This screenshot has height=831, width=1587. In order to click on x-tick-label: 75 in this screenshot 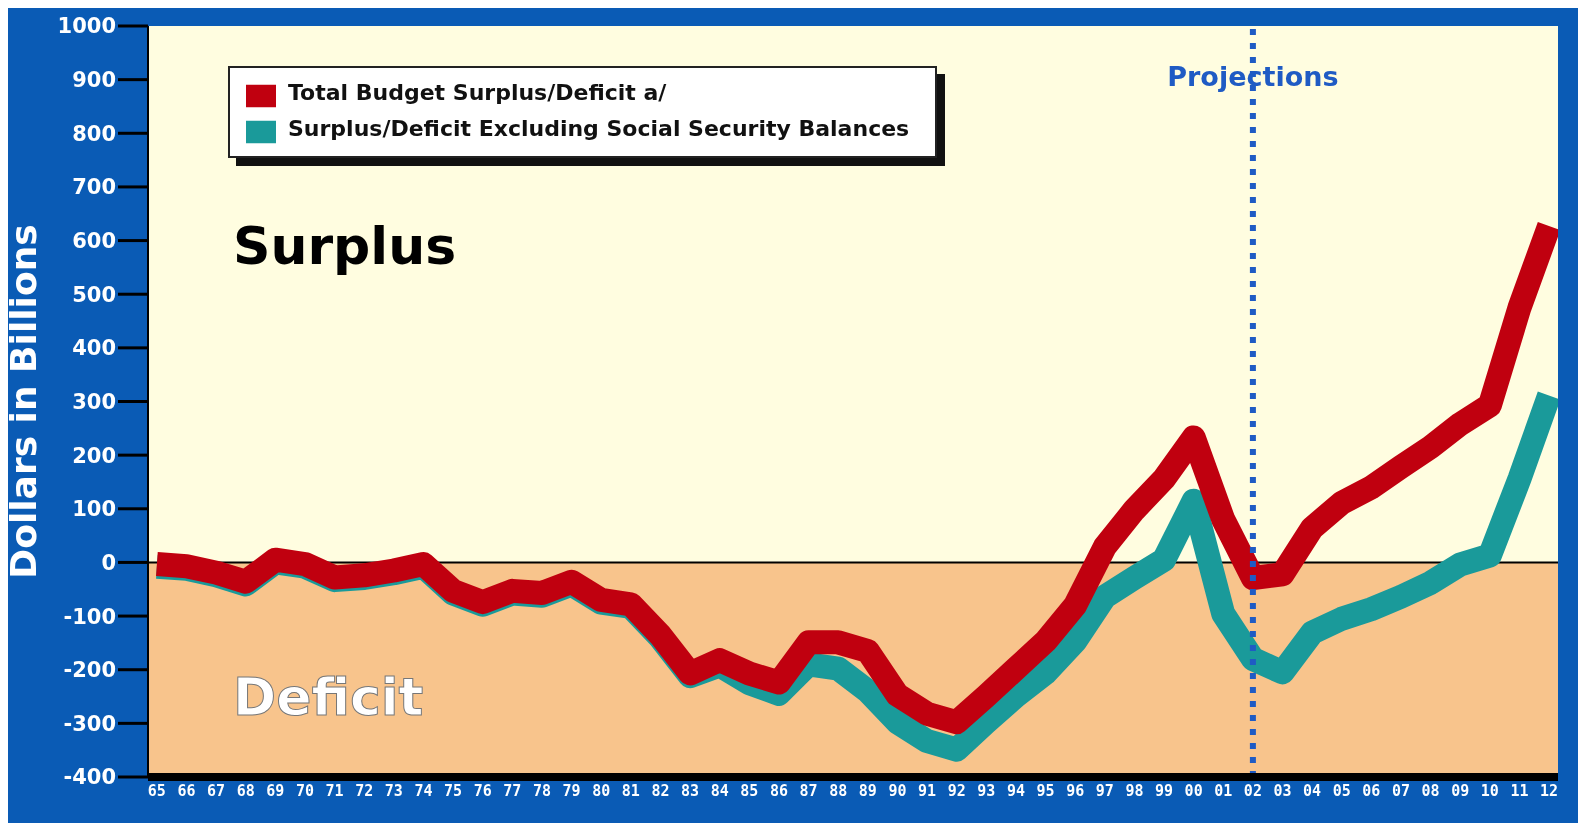, I will do `click(453, 790)`.